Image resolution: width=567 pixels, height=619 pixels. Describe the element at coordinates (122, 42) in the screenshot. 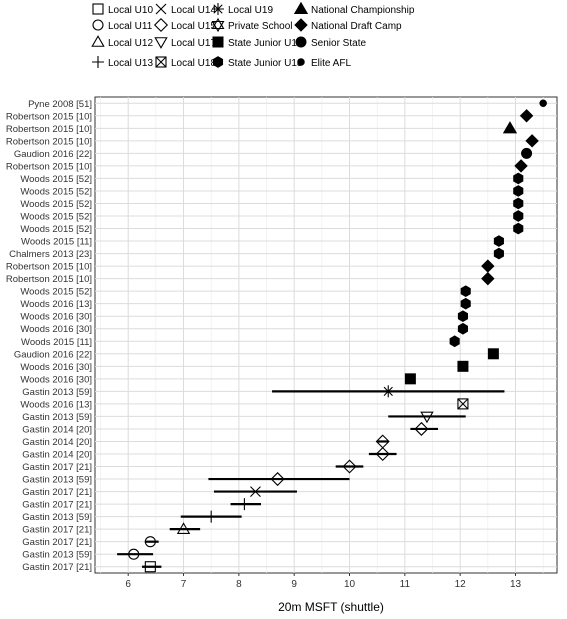

I see `legend-item: Local U12` at that location.